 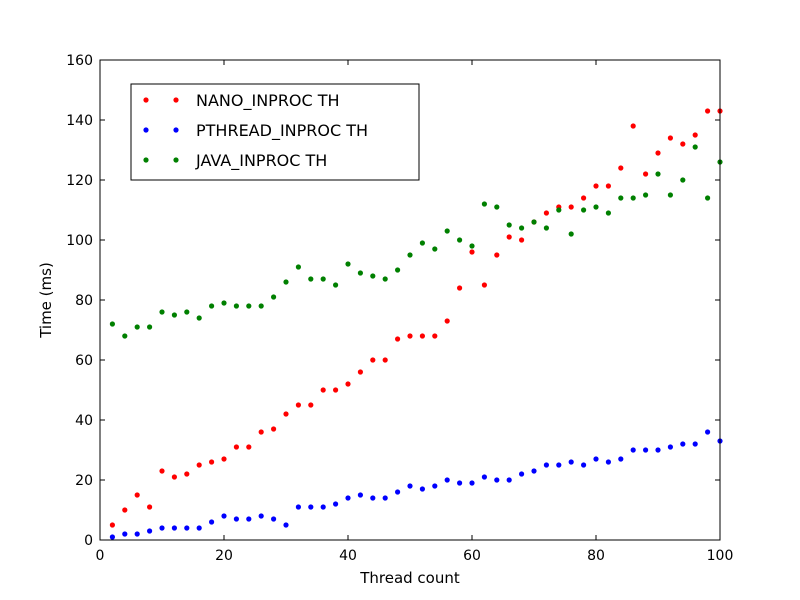 What do you see at coordinates (348, 556) in the screenshot?
I see `x-tick-label: 40` at bounding box center [348, 556].